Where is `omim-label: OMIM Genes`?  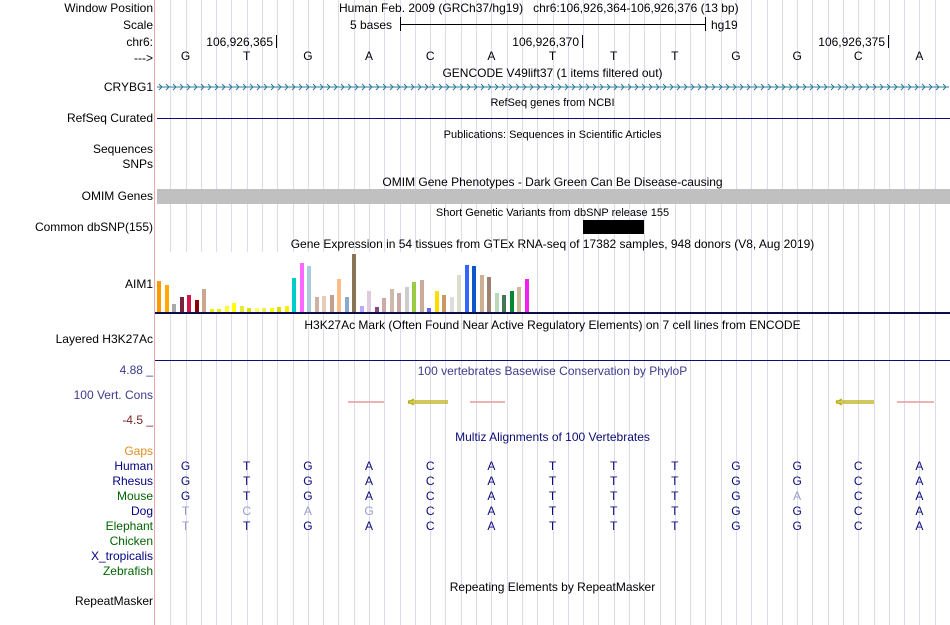
omim-label: OMIM Genes is located at coordinates (117, 196).